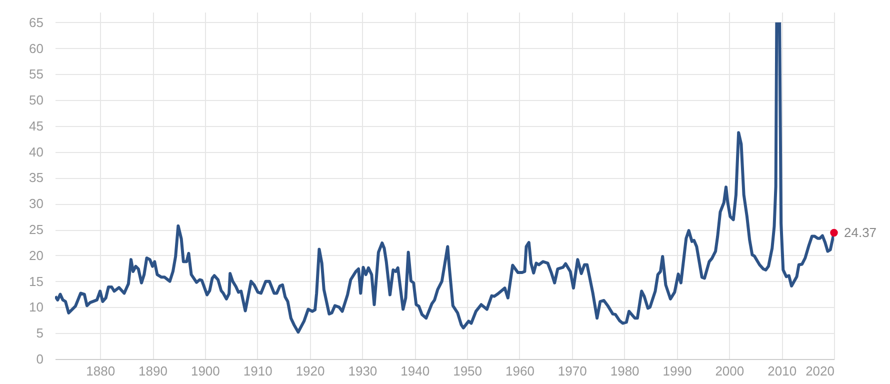 The height and width of the screenshot is (384, 890). I want to click on y-tick-label: 25, so click(36, 230).